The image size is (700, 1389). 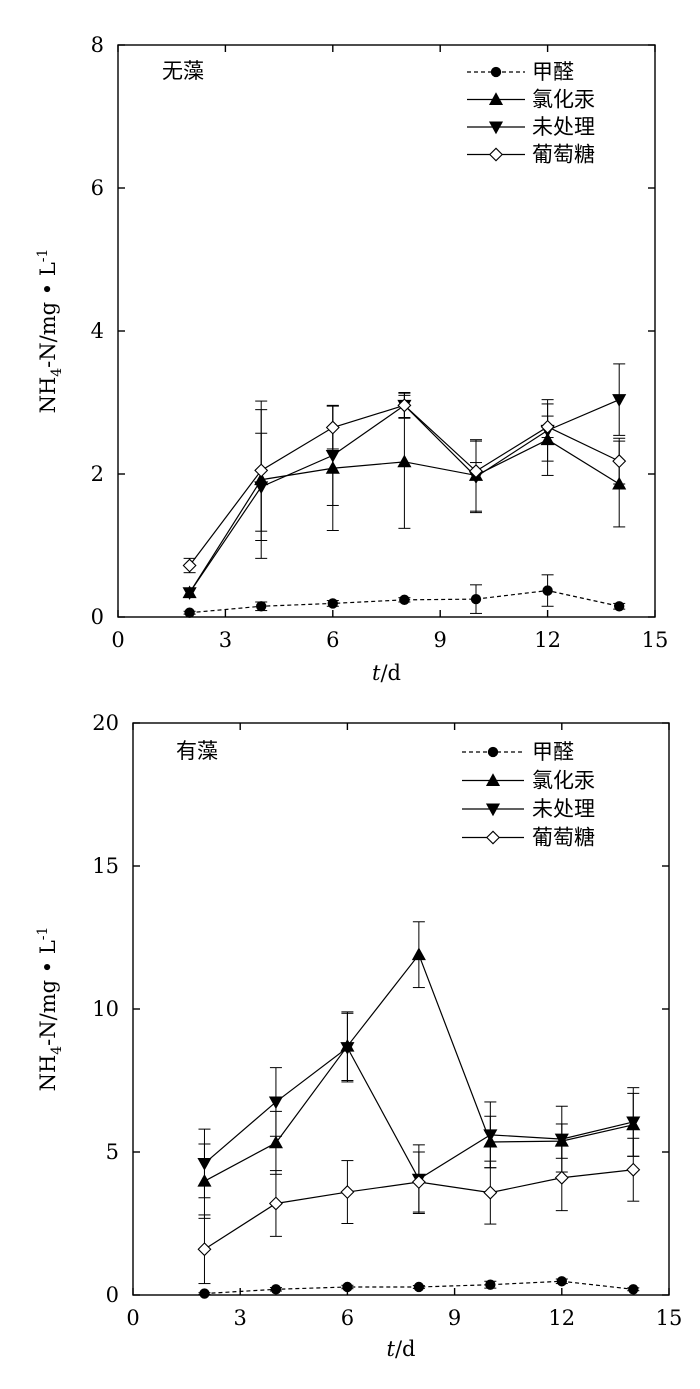 I want to click on y-tick-label-2: 2, so click(x=97, y=474).